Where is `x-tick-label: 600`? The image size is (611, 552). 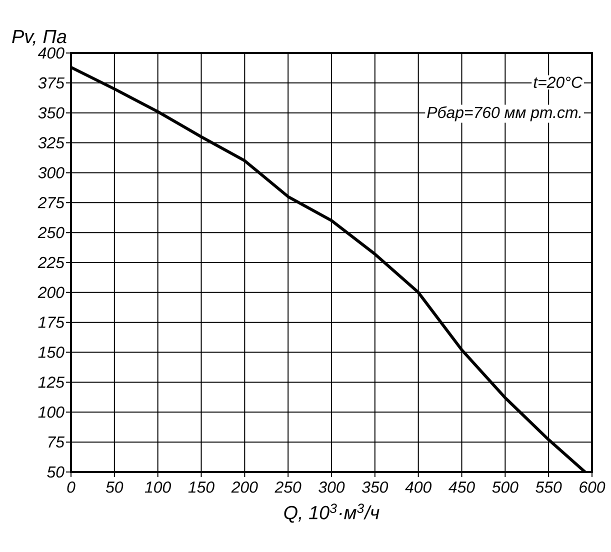
x-tick-label: 600 is located at coordinates (593, 487).